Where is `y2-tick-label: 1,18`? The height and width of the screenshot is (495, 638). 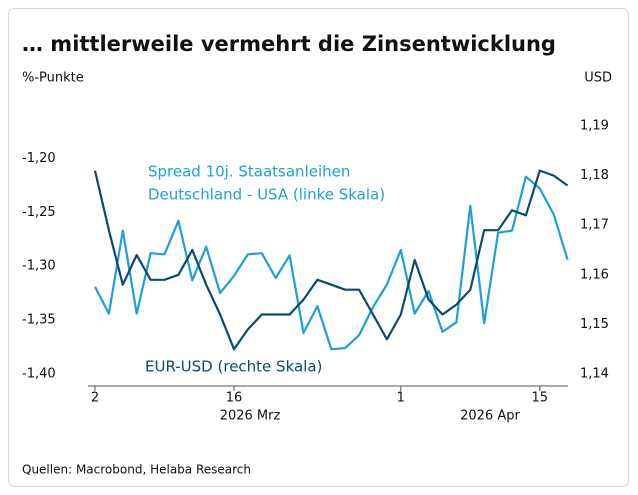 y2-tick-label: 1,18 is located at coordinates (594, 175).